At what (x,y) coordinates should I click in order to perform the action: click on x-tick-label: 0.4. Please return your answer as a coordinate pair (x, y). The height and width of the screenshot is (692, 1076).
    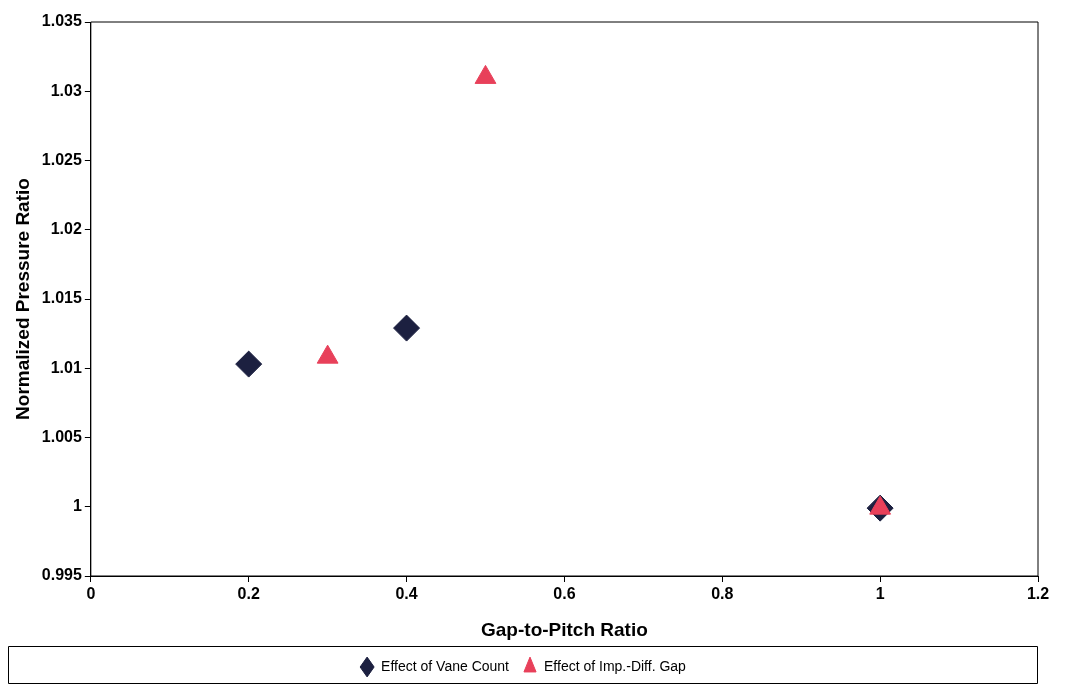
    Looking at the image, I should click on (406, 594).